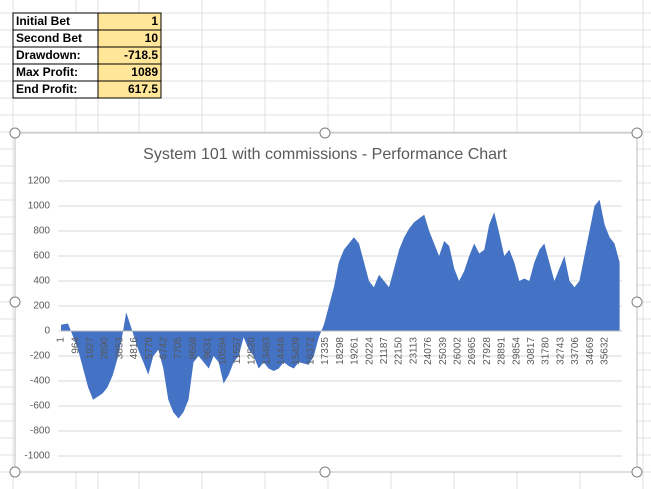 The image size is (651, 489). I want to click on x-tick-label: 19261, so click(355, 351).